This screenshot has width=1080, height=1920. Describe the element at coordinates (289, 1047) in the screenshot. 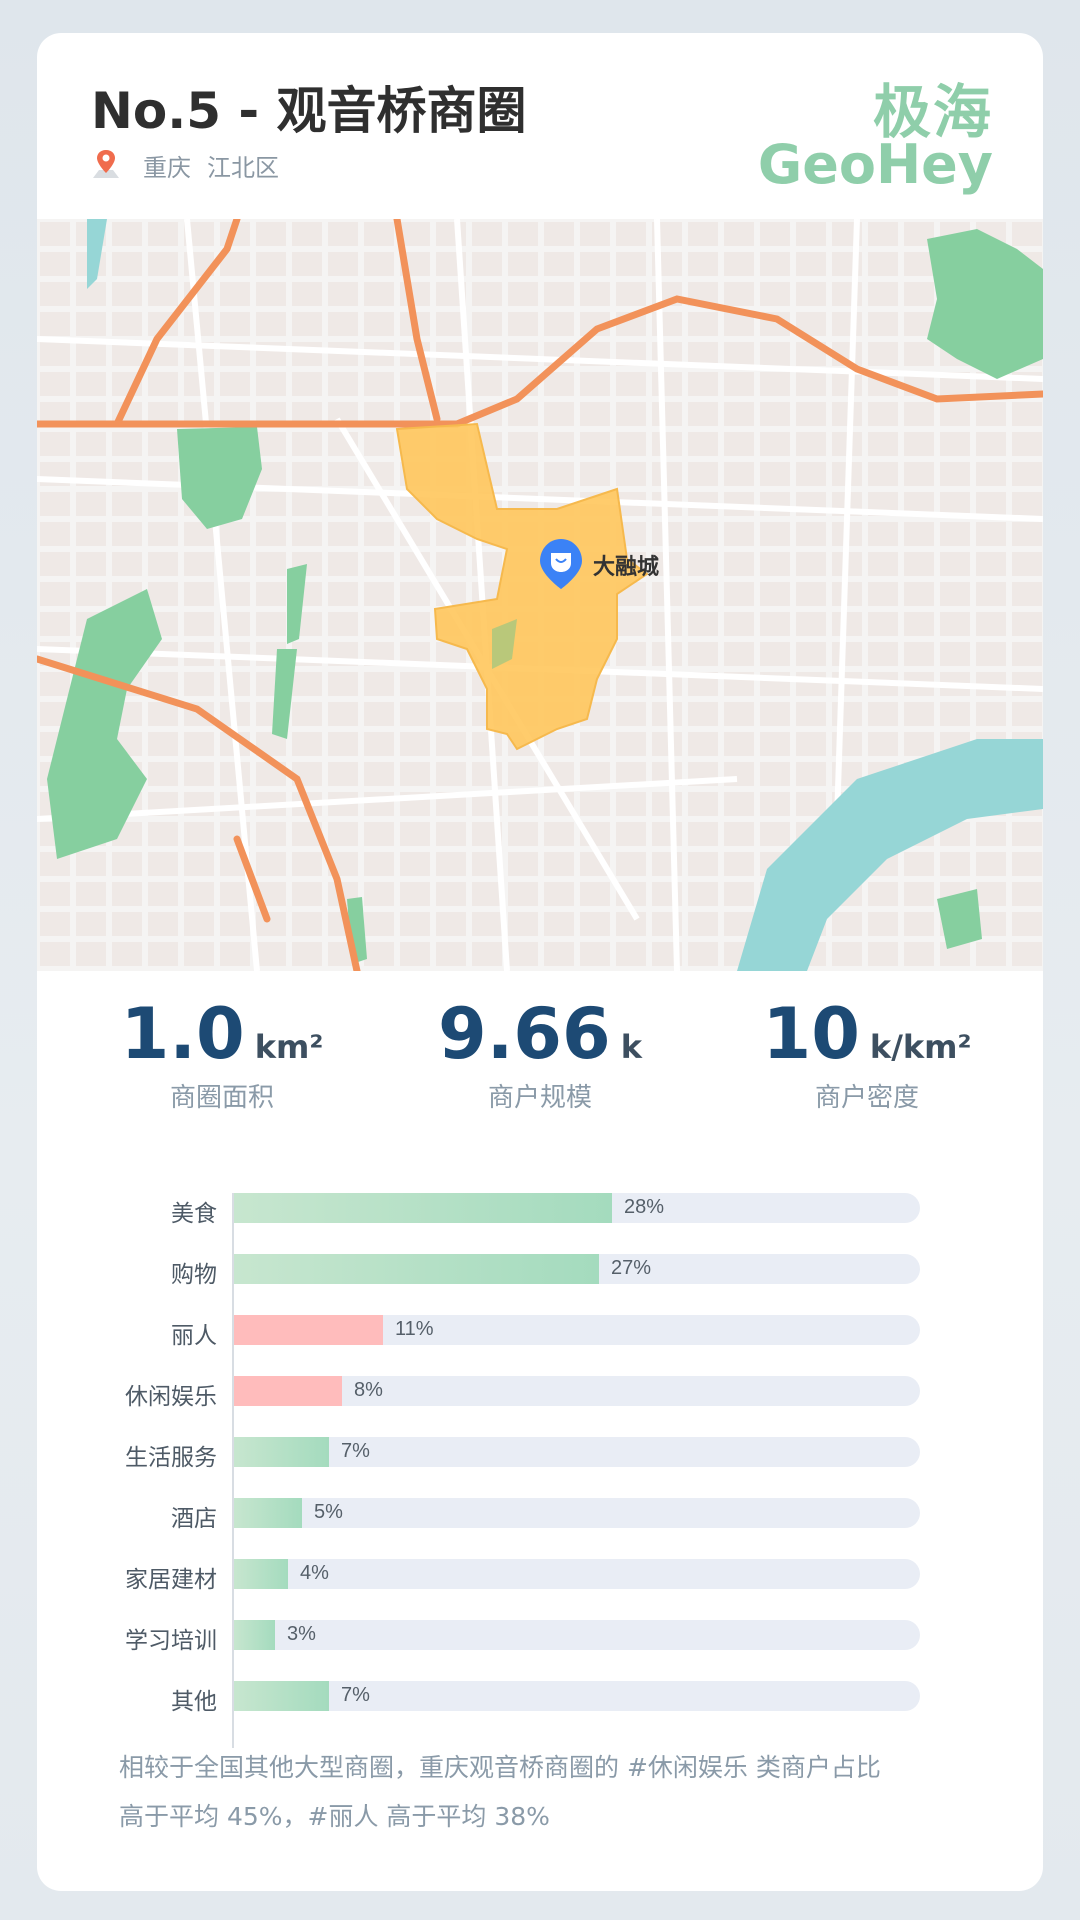

I see `stat-area-unit: km²` at that location.